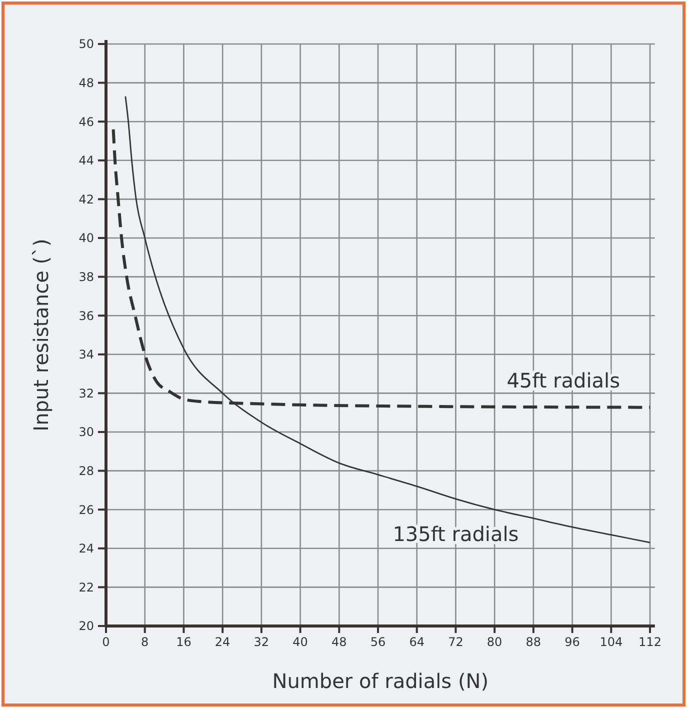 Image resolution: width=687 pixels, height=708 pixels. I want to click on x-tick-label: 104, so click(611, 642).